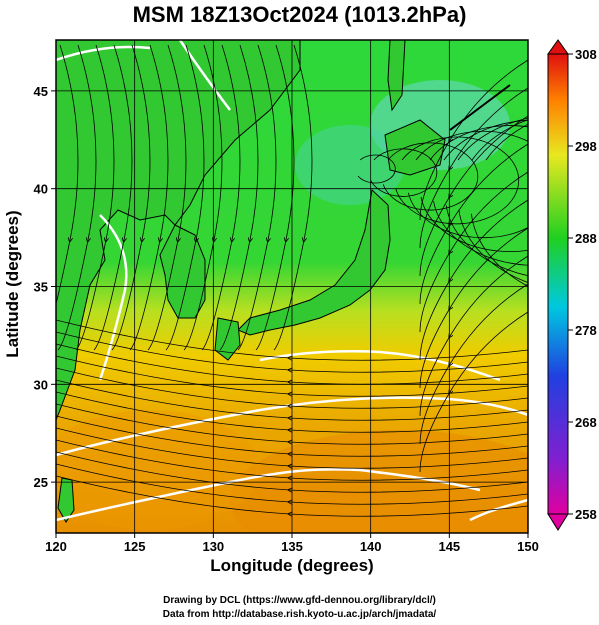 Image resolution: width=599 pixels, height=625 pixels. What do you see at coordinates (582, 284) in the screenshot?
I see `colorbar-ticks: 308 298 288 278 268 258` at bounding box center [582, 284].